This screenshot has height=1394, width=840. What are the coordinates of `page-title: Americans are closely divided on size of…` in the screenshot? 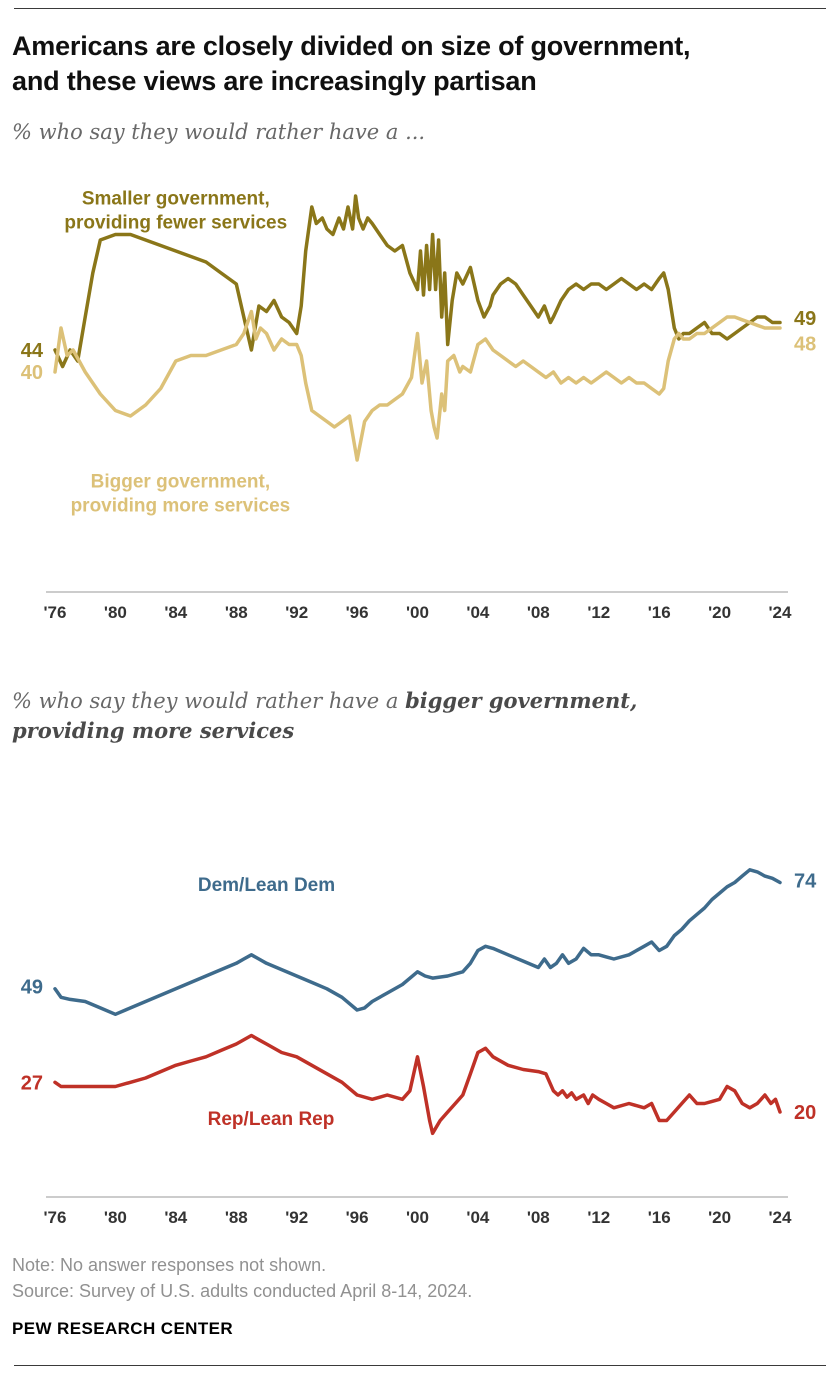 It's located at (406, 64).